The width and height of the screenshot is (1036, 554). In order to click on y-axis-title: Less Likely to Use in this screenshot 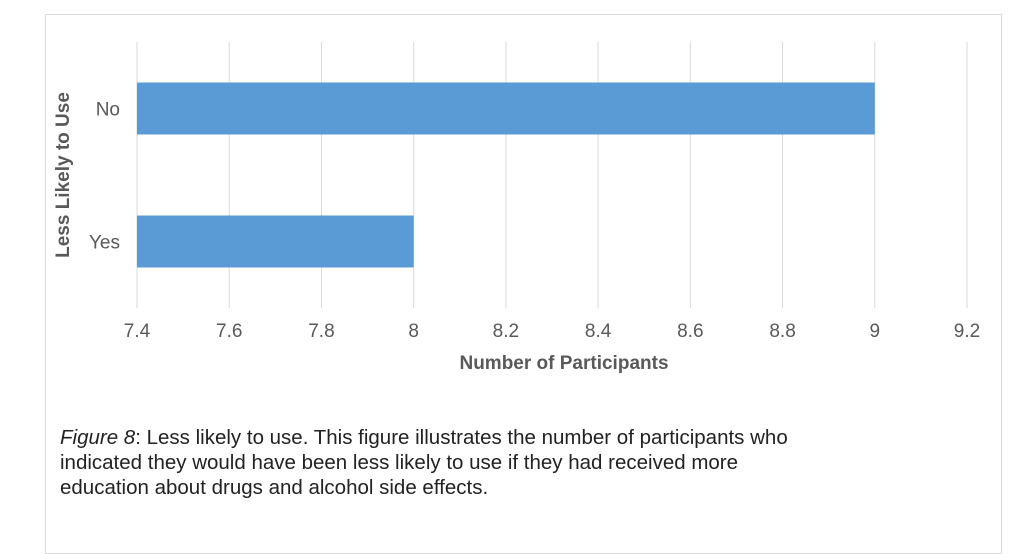, I will do `click(63, 175)`.